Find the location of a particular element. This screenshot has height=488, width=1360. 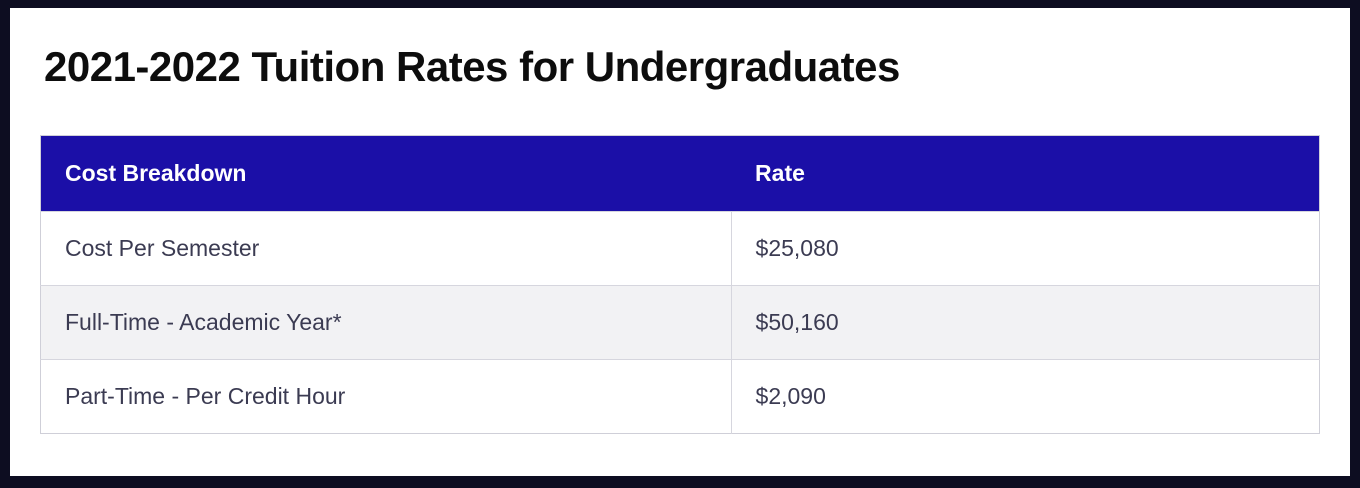

table-header-row: Cost Breakdown Rate is located at coordinates (680, 173).